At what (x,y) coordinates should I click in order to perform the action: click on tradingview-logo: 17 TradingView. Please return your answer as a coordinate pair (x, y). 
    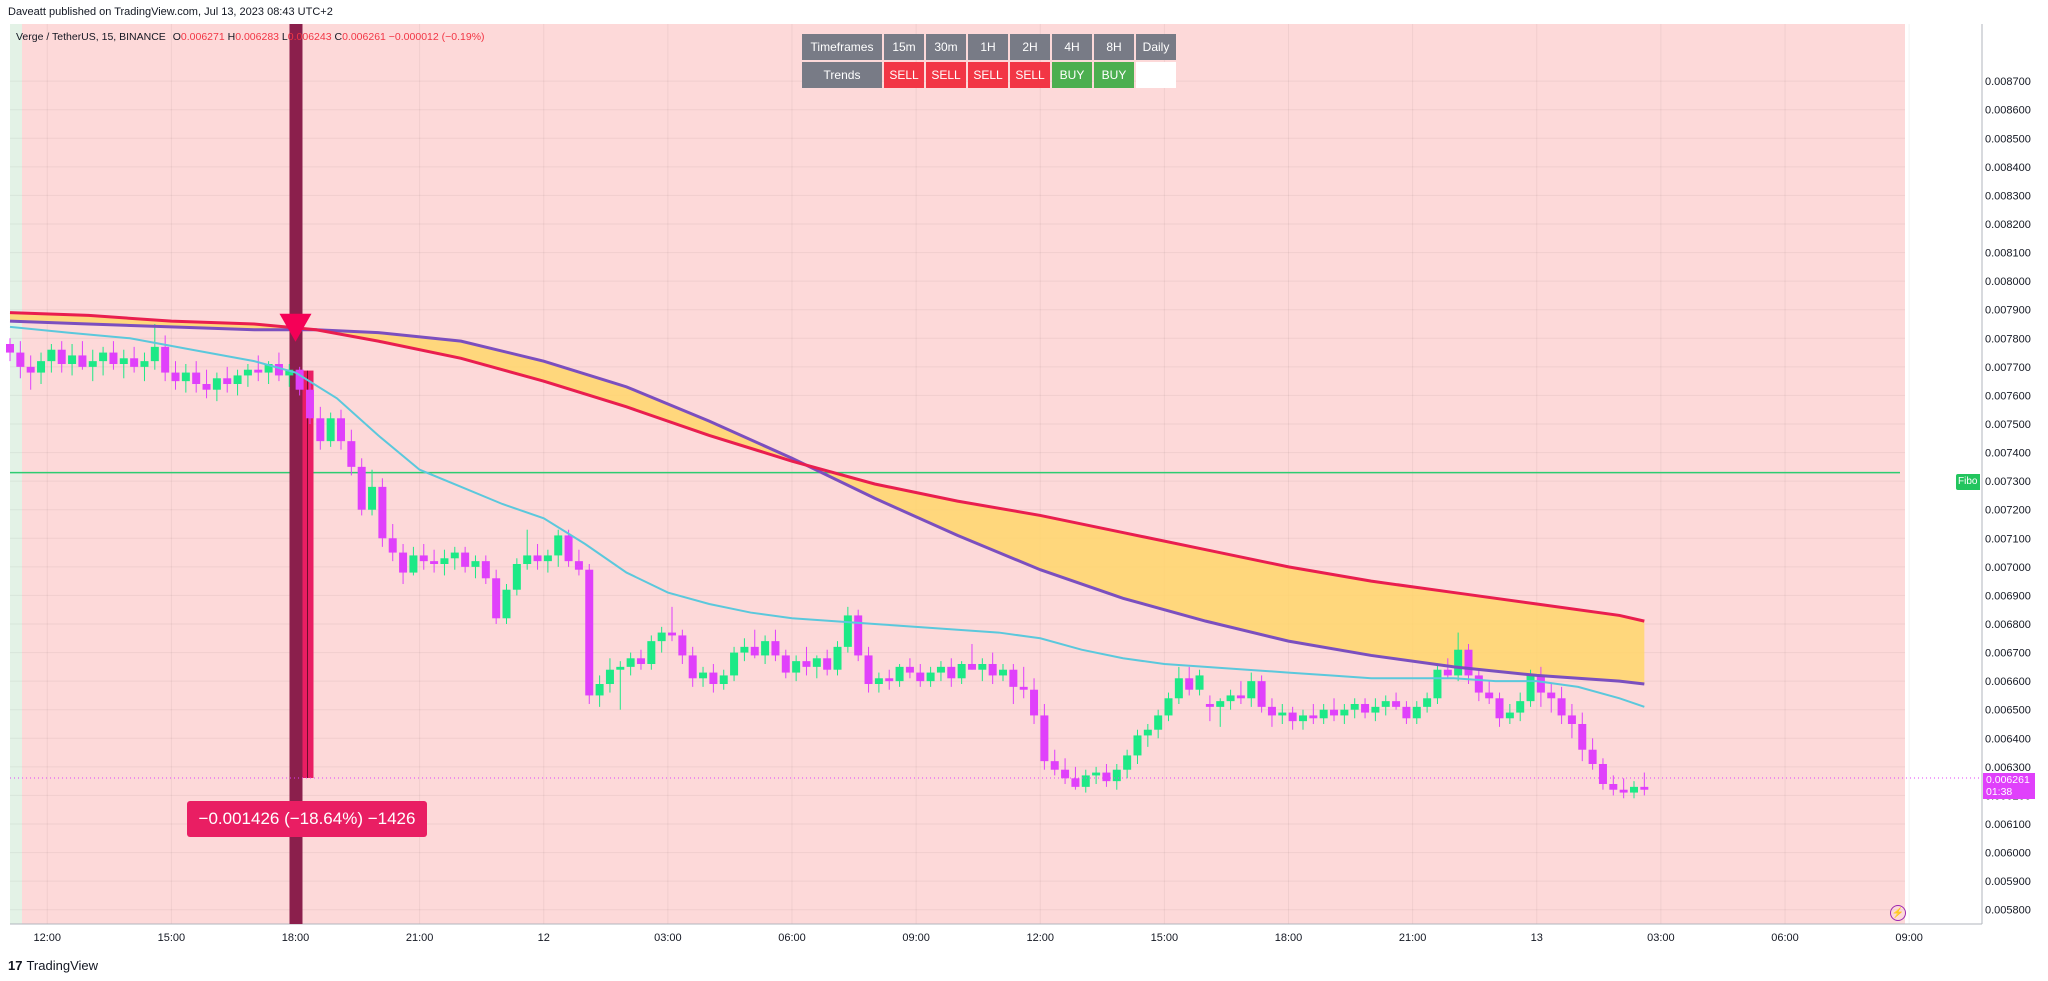
    Looking at the image, I should click on (53, 965).